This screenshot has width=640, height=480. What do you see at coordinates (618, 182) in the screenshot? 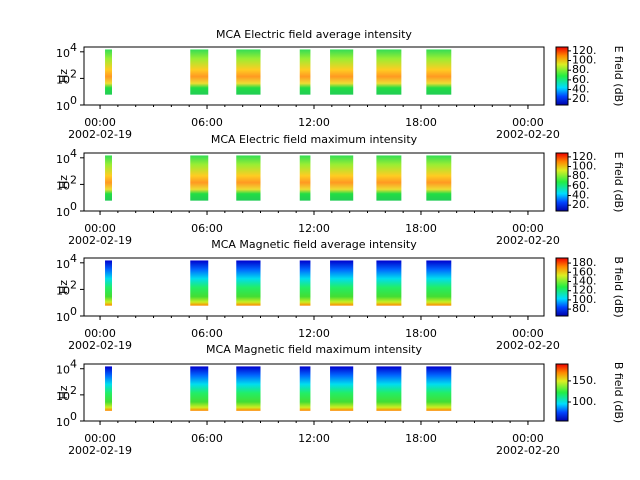
I see `colorbar-label: E field (dB)` at bounding box center [618, 182].